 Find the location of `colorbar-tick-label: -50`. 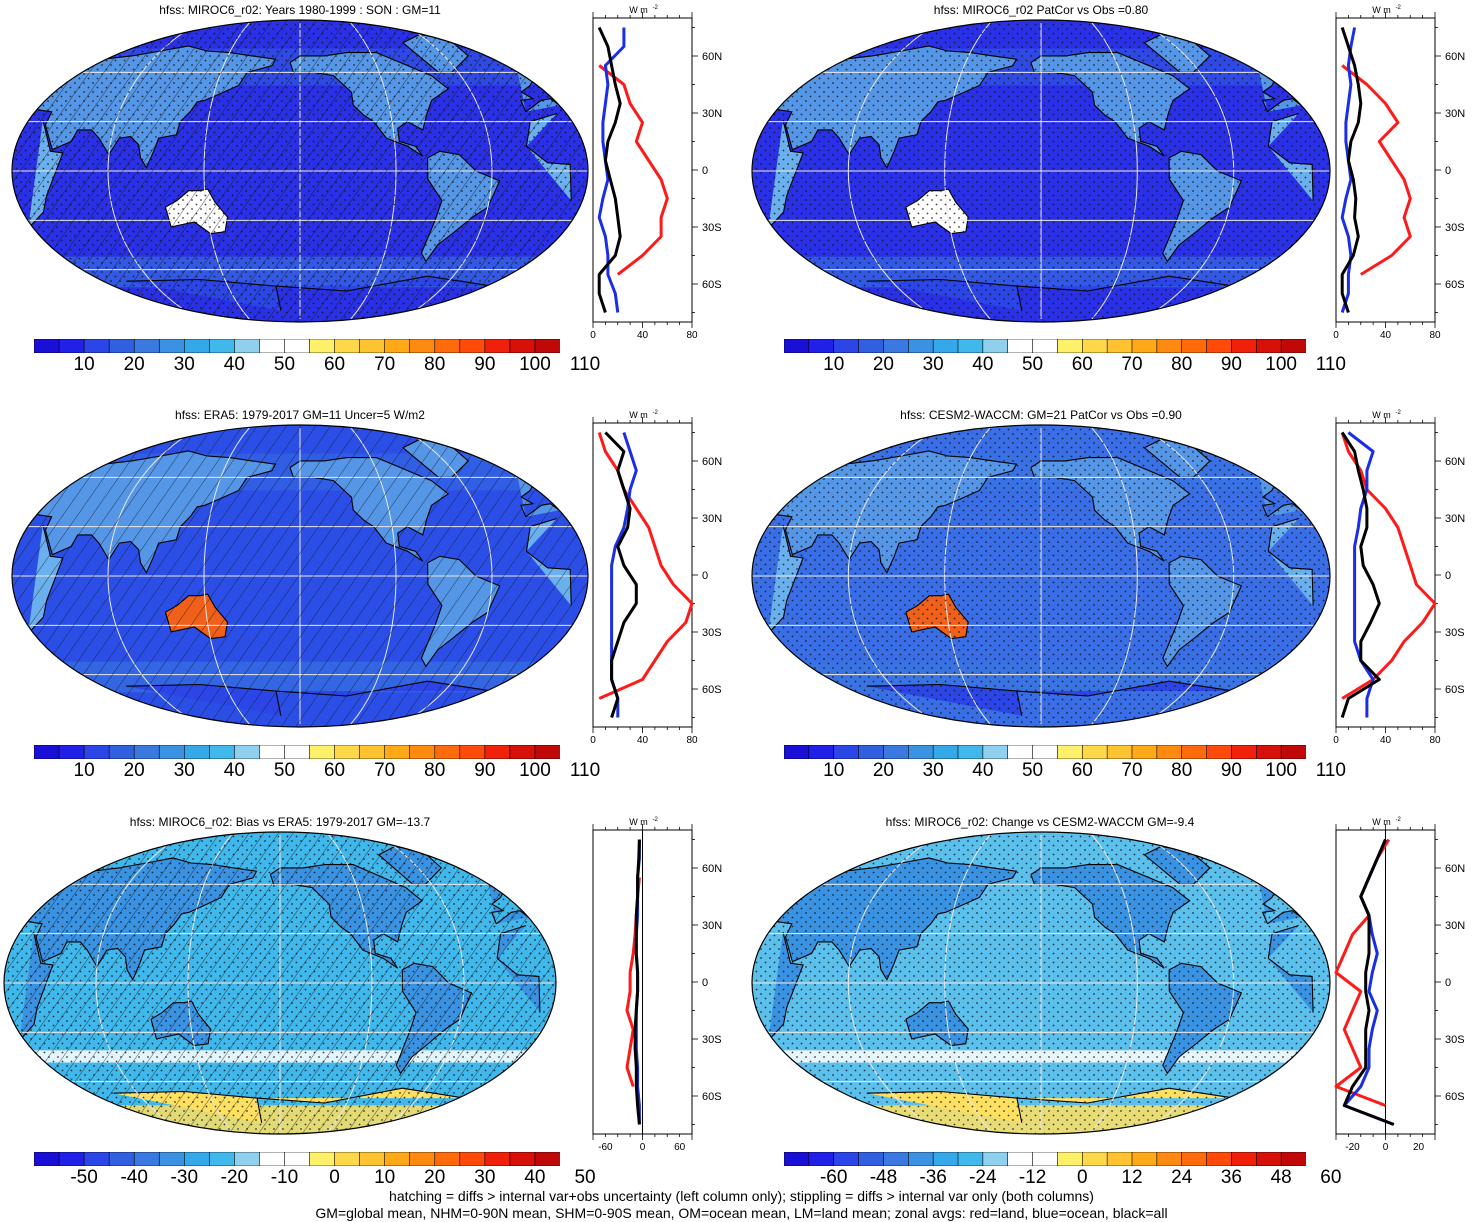

colorbar-tick-label: -50 is located at coordinates (84, 1177).